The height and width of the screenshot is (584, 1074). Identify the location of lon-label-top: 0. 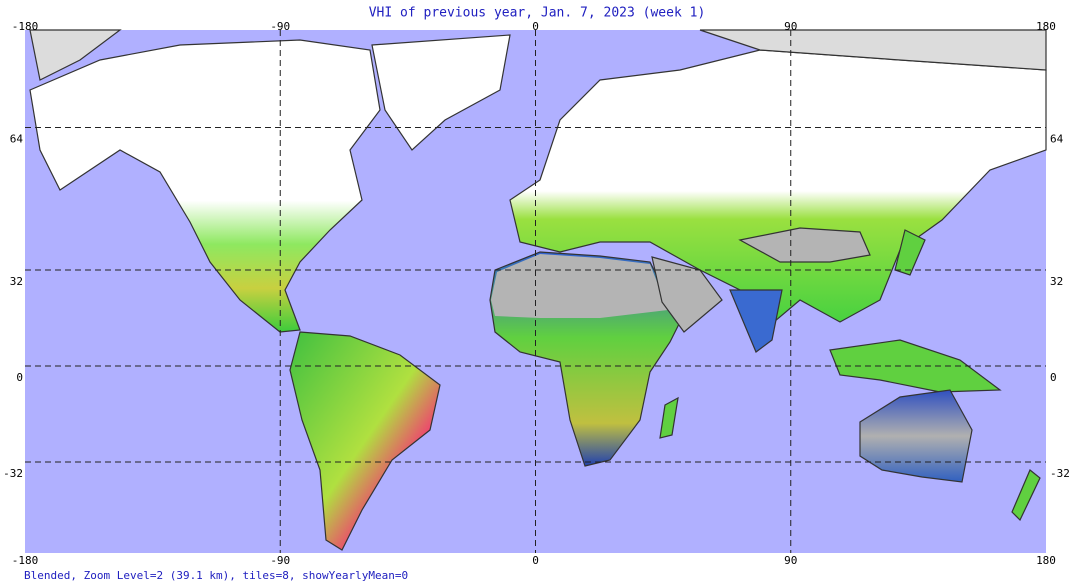
(535, 26).